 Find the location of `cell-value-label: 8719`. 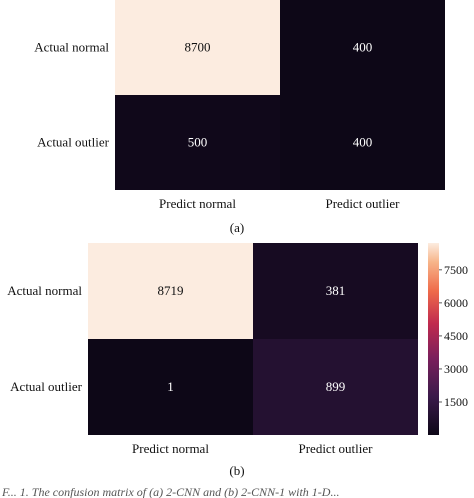

cell-value-label: 8719 is located at coordinates (171, 290).